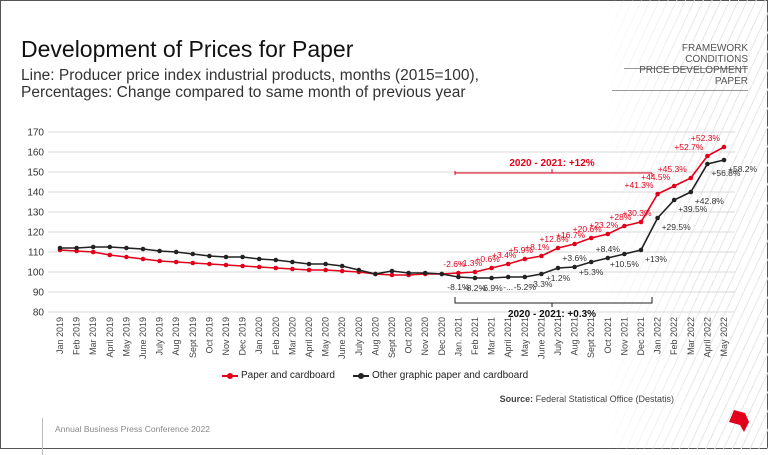 This screenshot has height=455, width=768. I want to click on legend-item-other: Other graphic paper and cardboard, so click(440, 375).